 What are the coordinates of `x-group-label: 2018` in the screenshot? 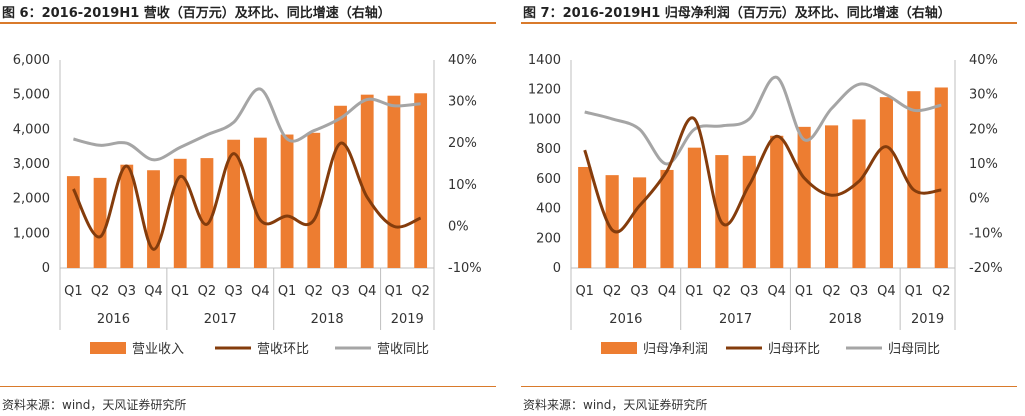 It's located at (845, 319).